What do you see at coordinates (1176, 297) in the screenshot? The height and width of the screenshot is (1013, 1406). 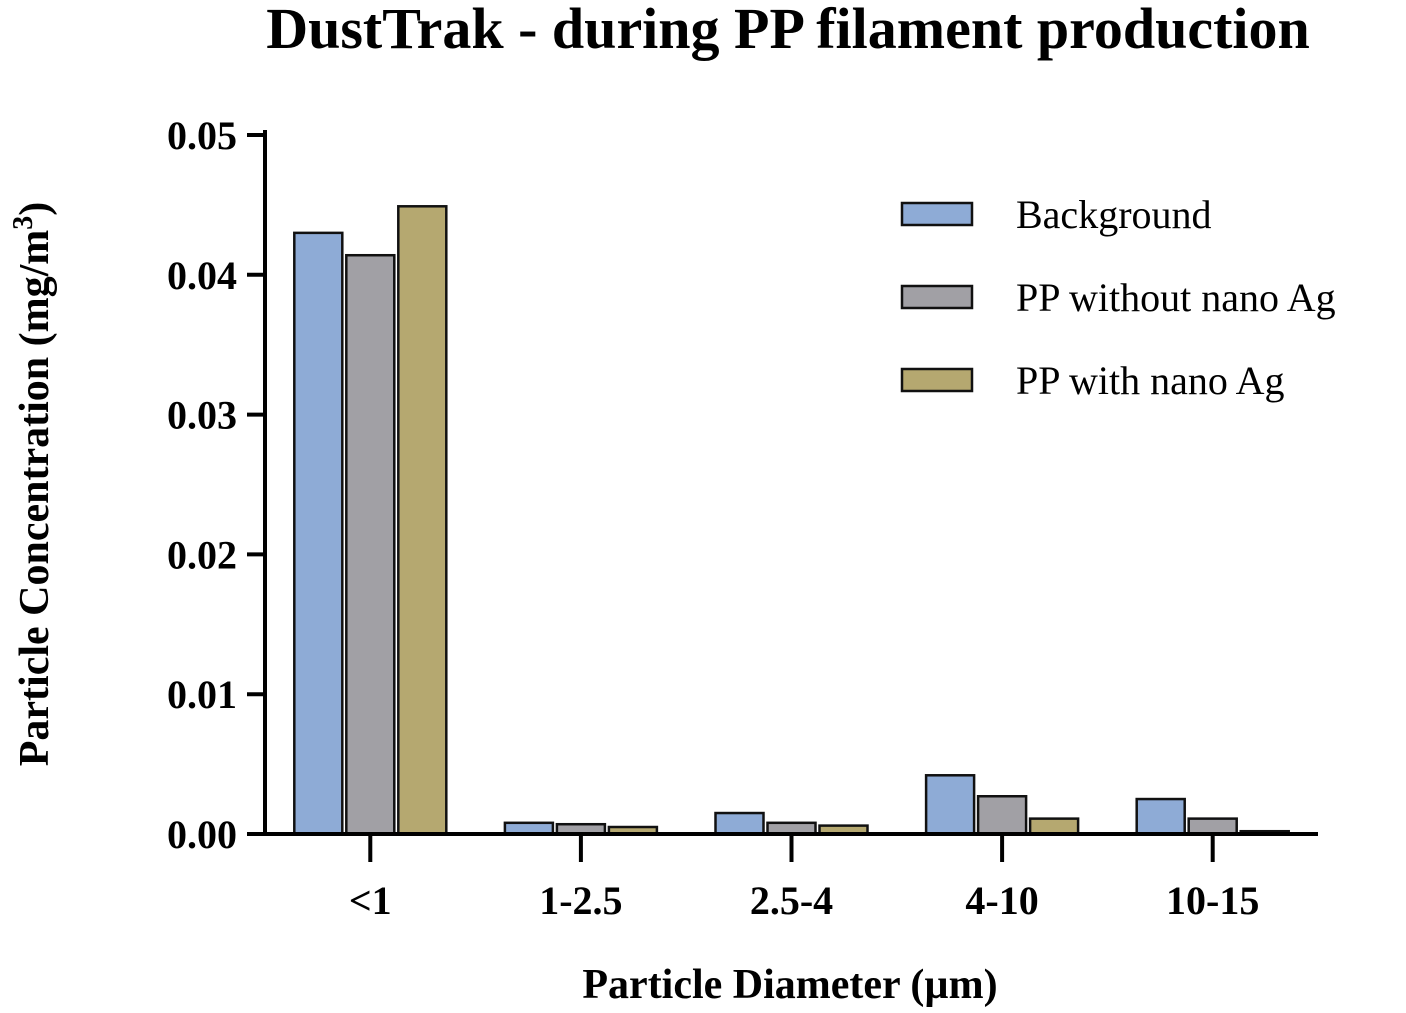 I see `legend-label: PP without nano Ag` at bounding box center [1176, 297].